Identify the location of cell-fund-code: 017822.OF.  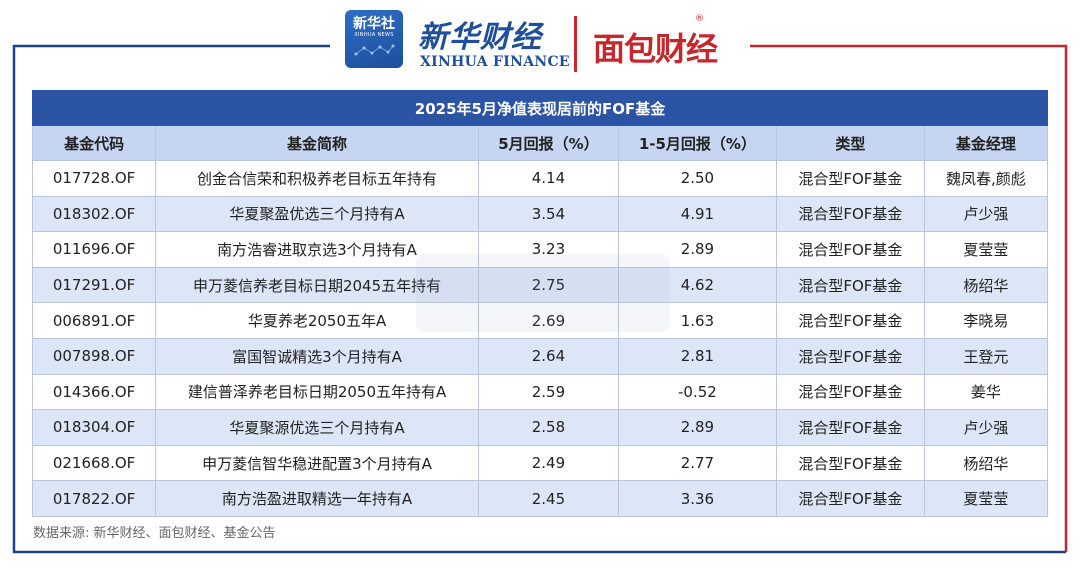
(94, 498).